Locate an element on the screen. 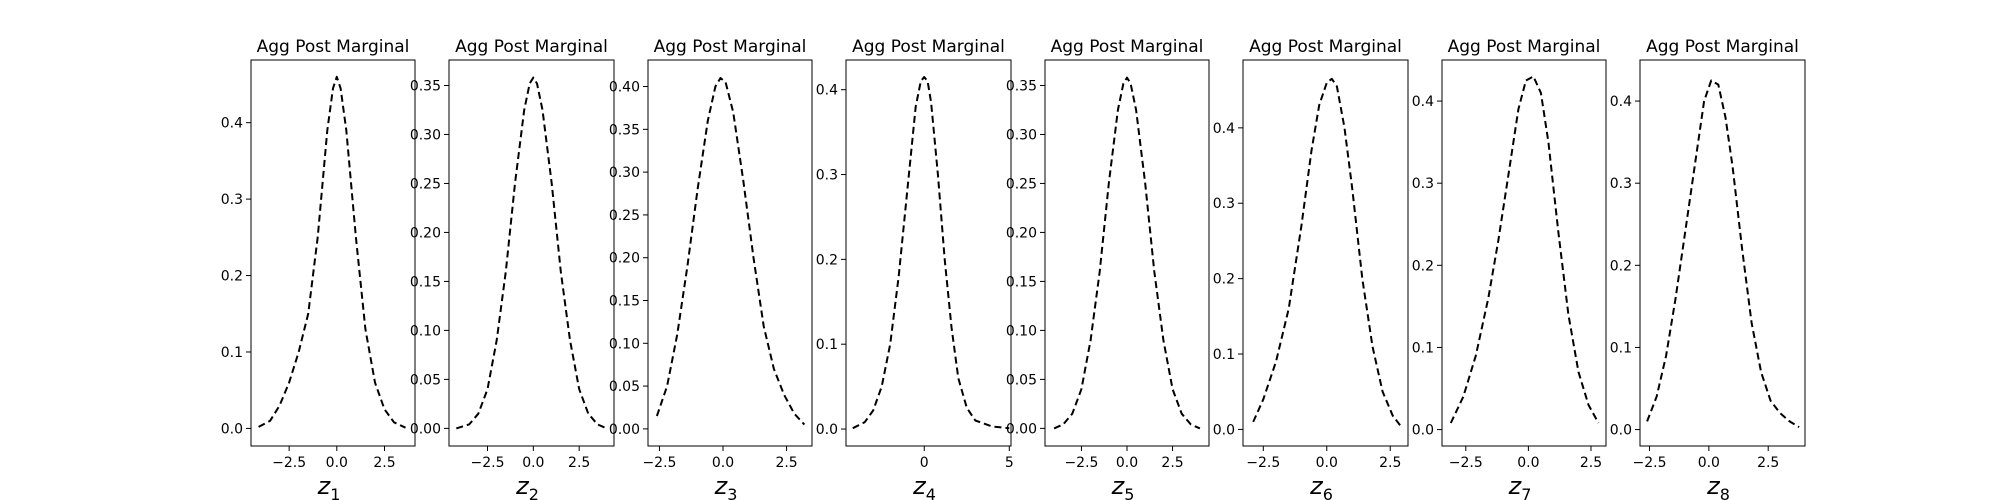 The width and height of the screenshot is (2000, 500). x-axis-label-subscript: 7 is located at coordinates (1526, 492).